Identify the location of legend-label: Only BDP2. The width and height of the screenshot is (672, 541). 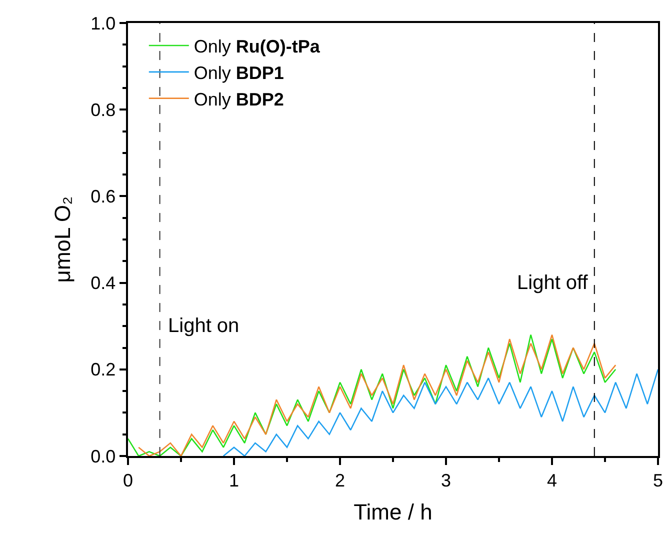
(239, 99).